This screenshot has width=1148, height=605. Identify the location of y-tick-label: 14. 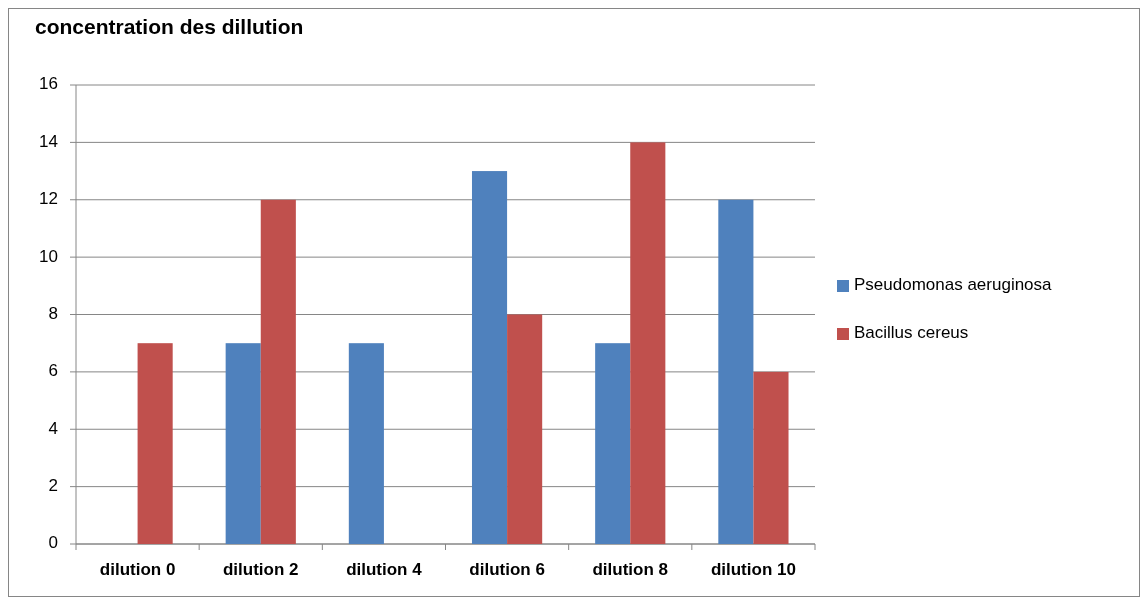
(48, 141).